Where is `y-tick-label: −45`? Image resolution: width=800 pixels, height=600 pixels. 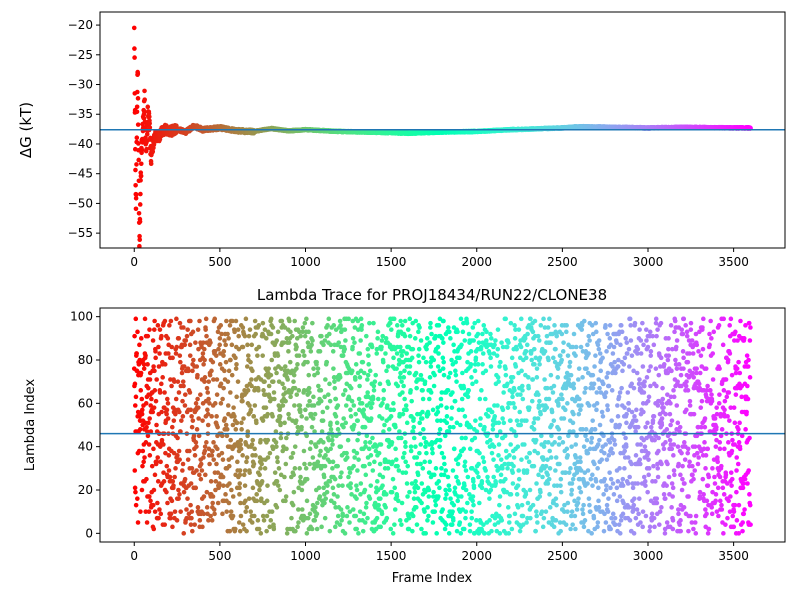 y-tick-label: −45 is located at coordinates (80, 174).